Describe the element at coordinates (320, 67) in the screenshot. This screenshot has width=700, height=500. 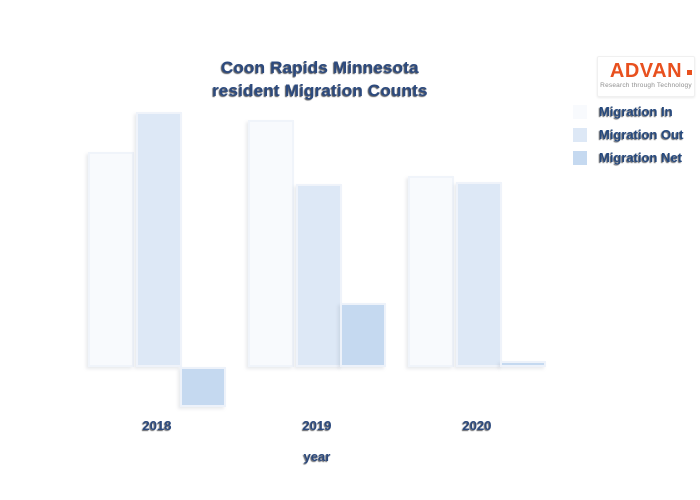
I see `chart-title-line1: Coon Rapids Minnesota` at that location.